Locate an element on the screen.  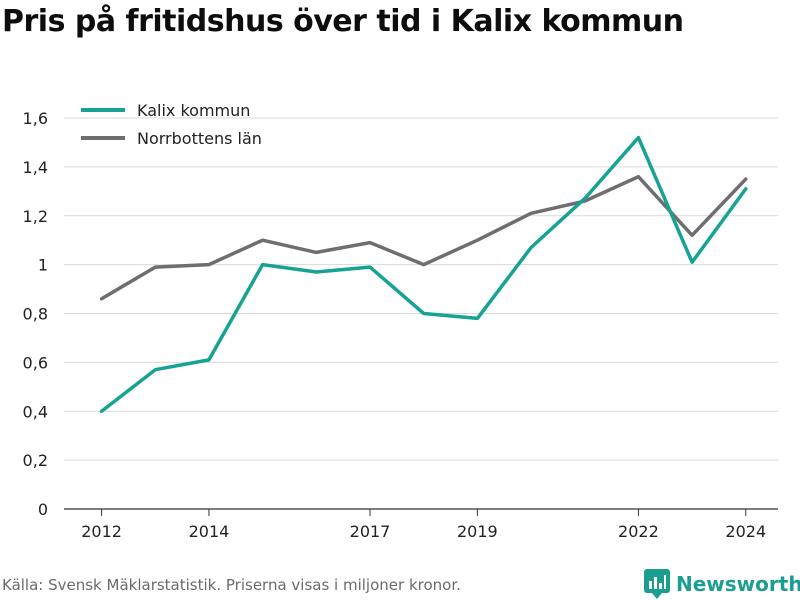
y-tick-label: 1 is located at coordinates (43, 265).